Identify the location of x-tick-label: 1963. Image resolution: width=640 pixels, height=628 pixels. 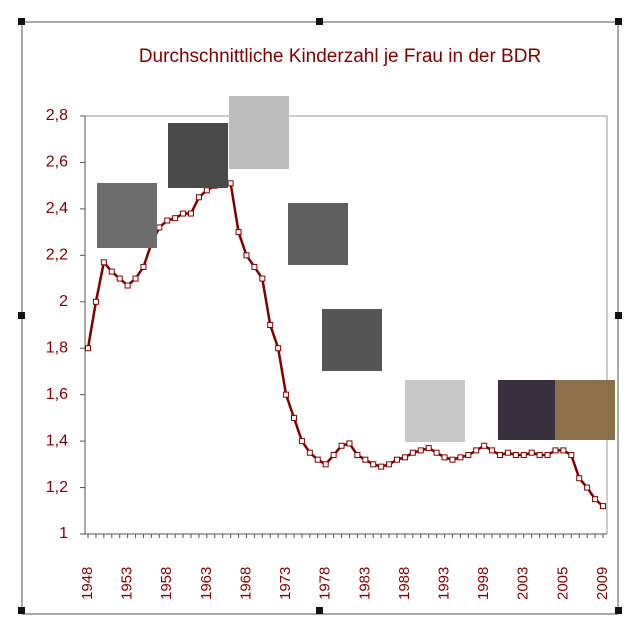
(206, 583).